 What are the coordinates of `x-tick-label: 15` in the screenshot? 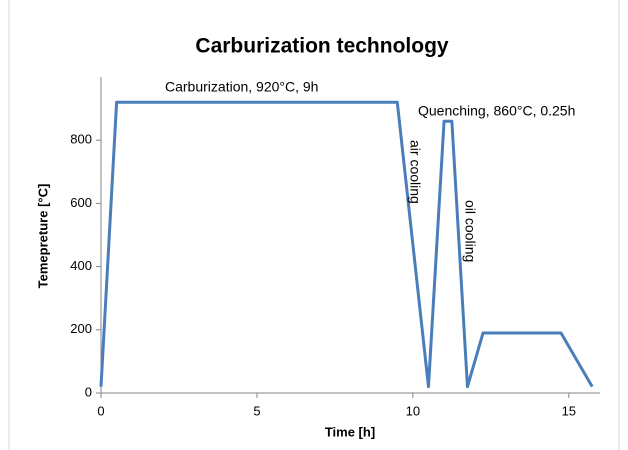 It's located at (569, 410).